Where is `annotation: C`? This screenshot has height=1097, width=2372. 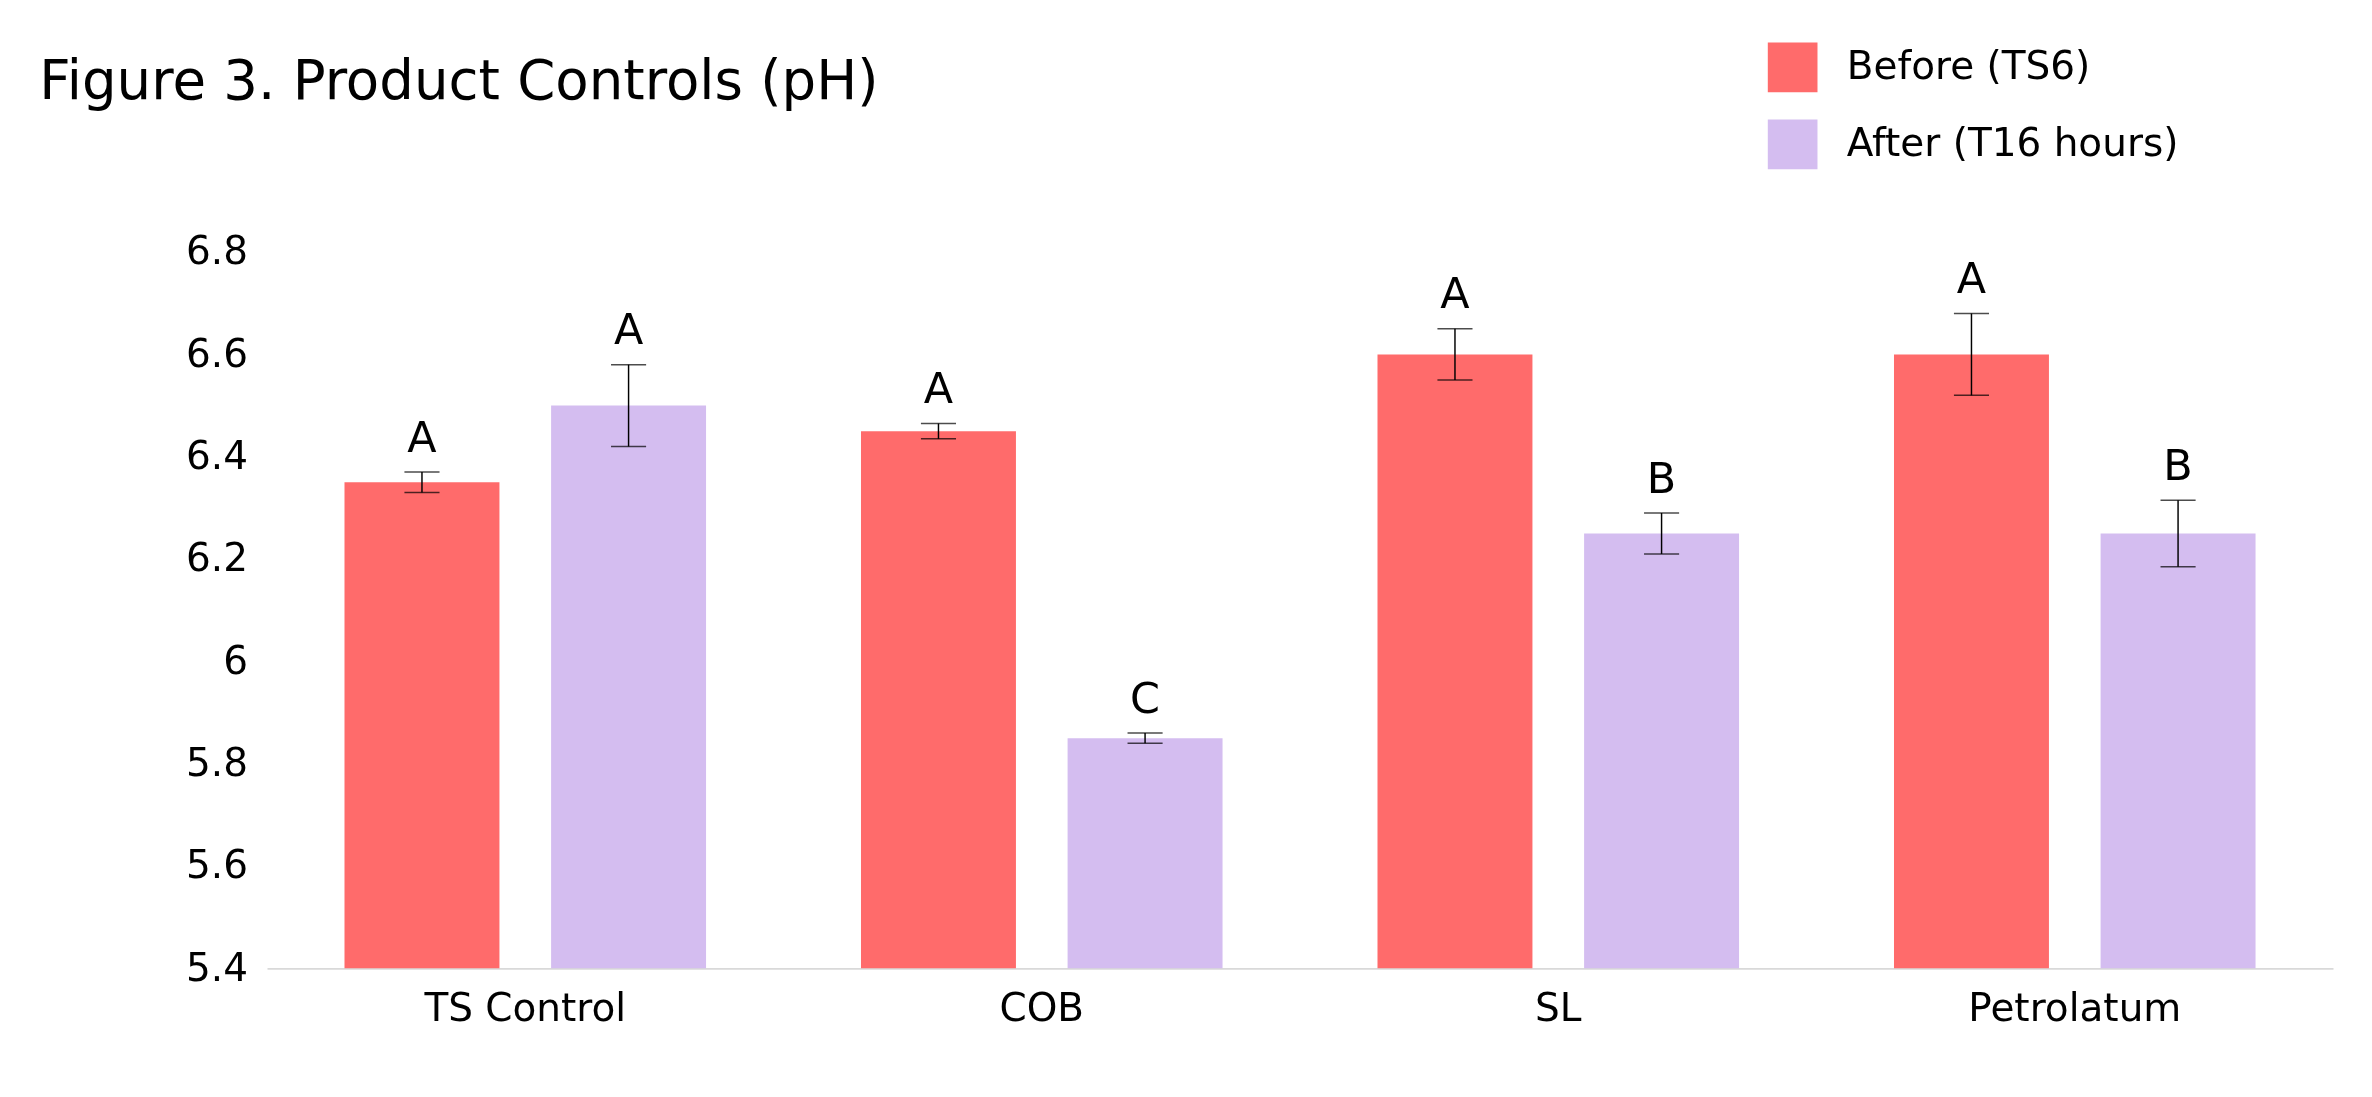
annotation: C is located at coordinates (1145, 697).